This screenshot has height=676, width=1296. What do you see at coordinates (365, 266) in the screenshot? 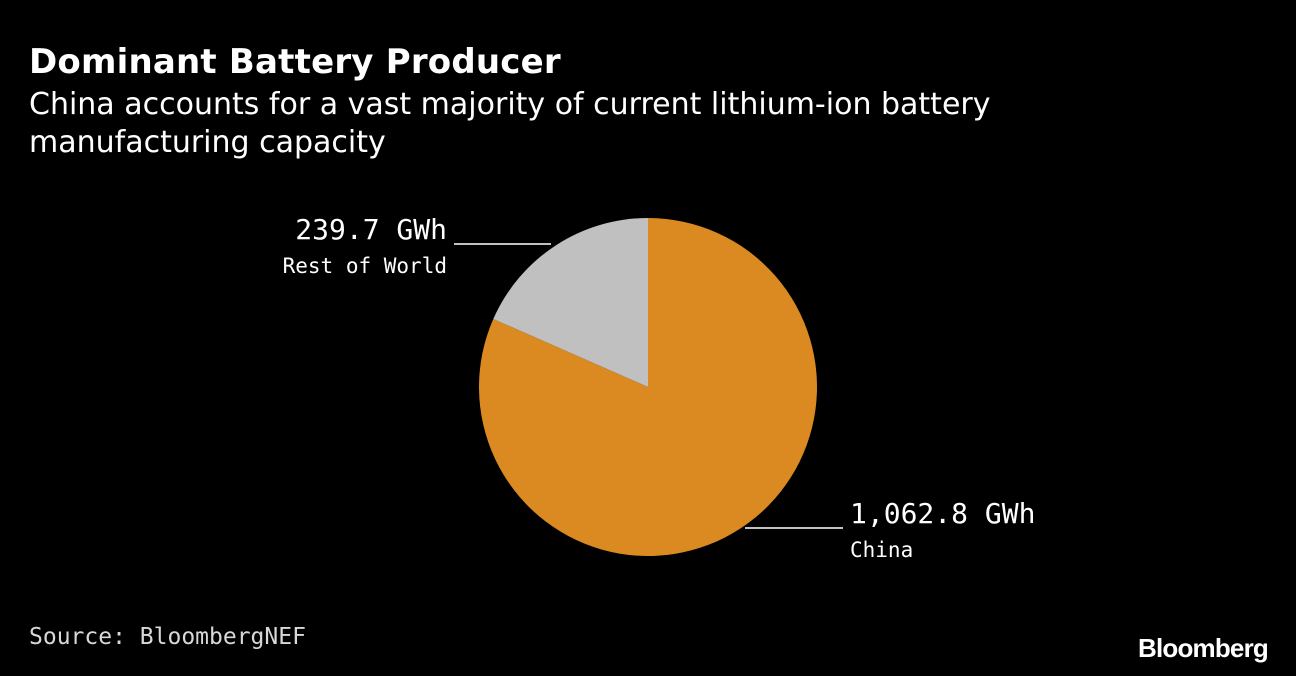
I see `category-label-rest-of-world: Rest of World` at bounding box center [365, 266].